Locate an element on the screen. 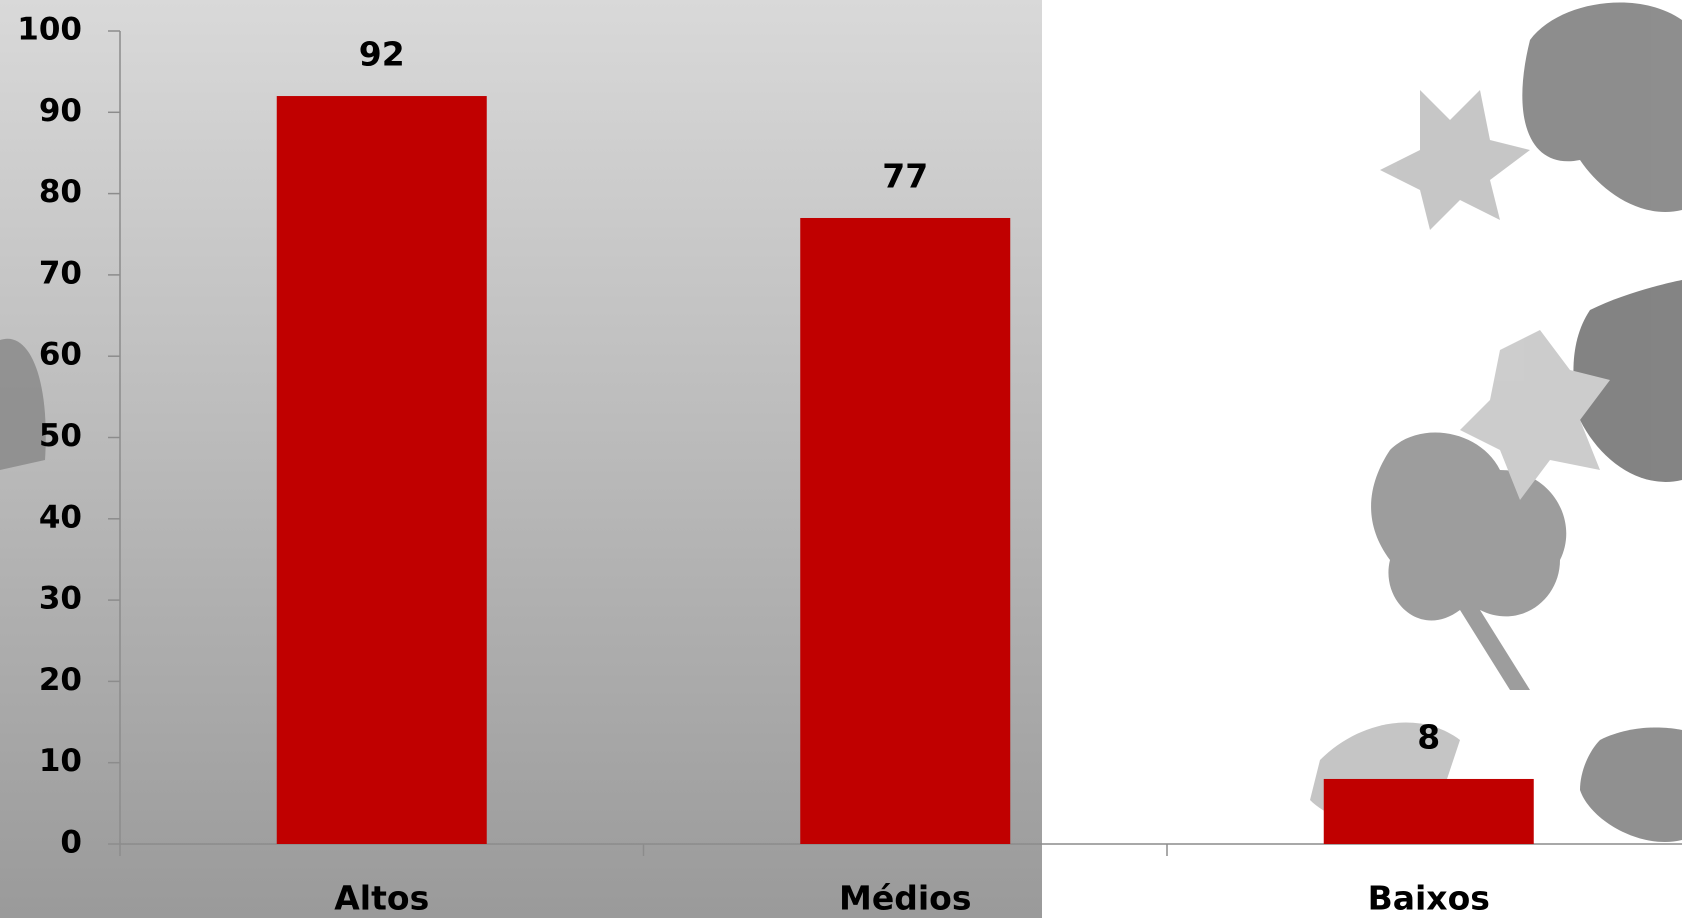  y-tick-label: 70 is located at coordinates (60, 273).